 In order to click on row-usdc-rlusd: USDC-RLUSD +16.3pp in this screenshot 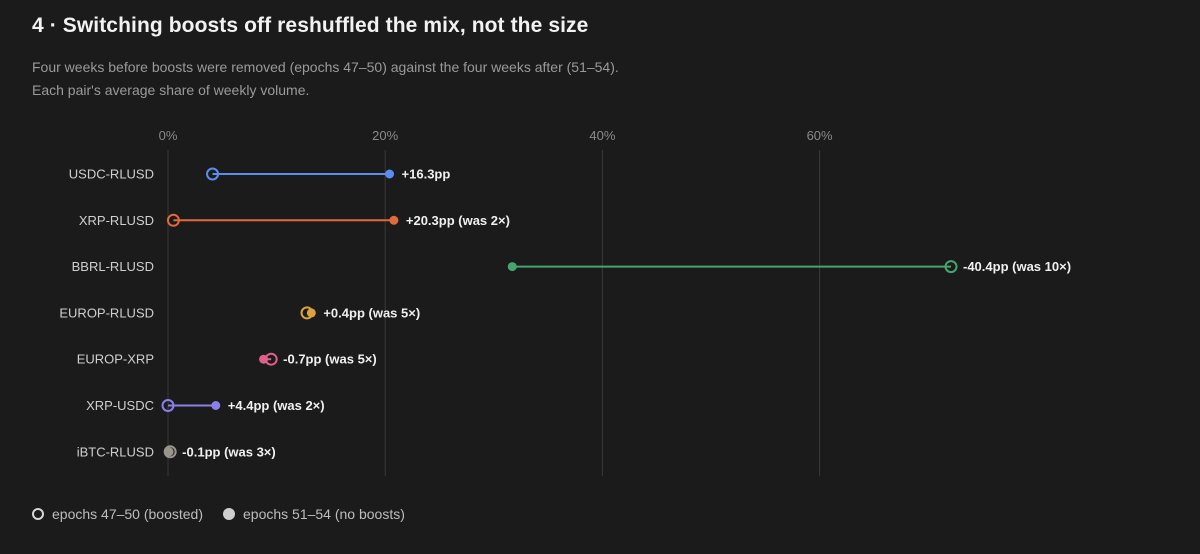, I will do `click(260, 174)`.